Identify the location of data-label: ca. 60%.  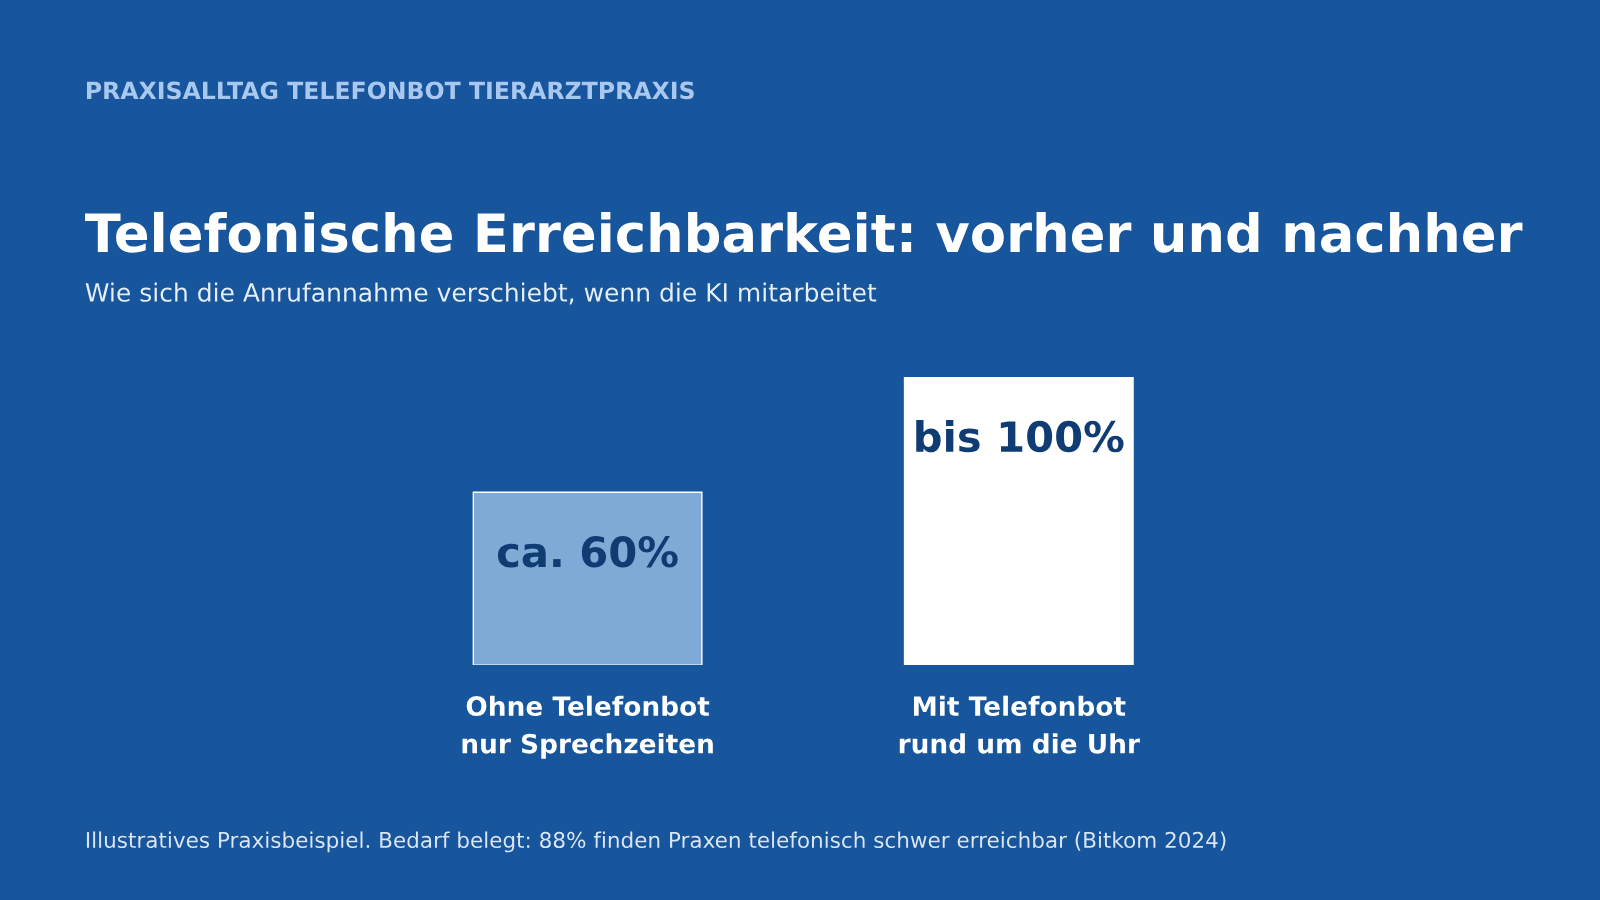
(587, 552).